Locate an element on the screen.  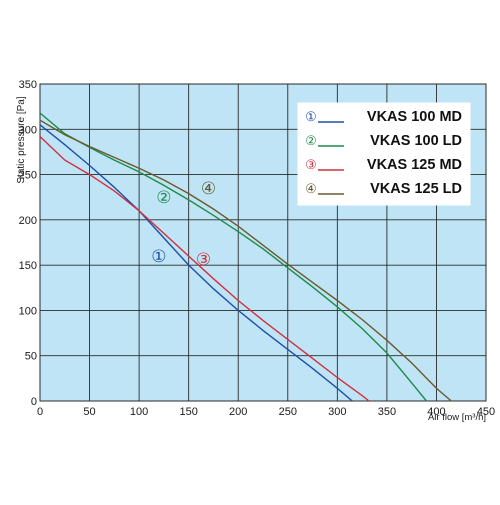
legend-marker-vkas-125-ld: ④ is located at coordinates (311, 188).